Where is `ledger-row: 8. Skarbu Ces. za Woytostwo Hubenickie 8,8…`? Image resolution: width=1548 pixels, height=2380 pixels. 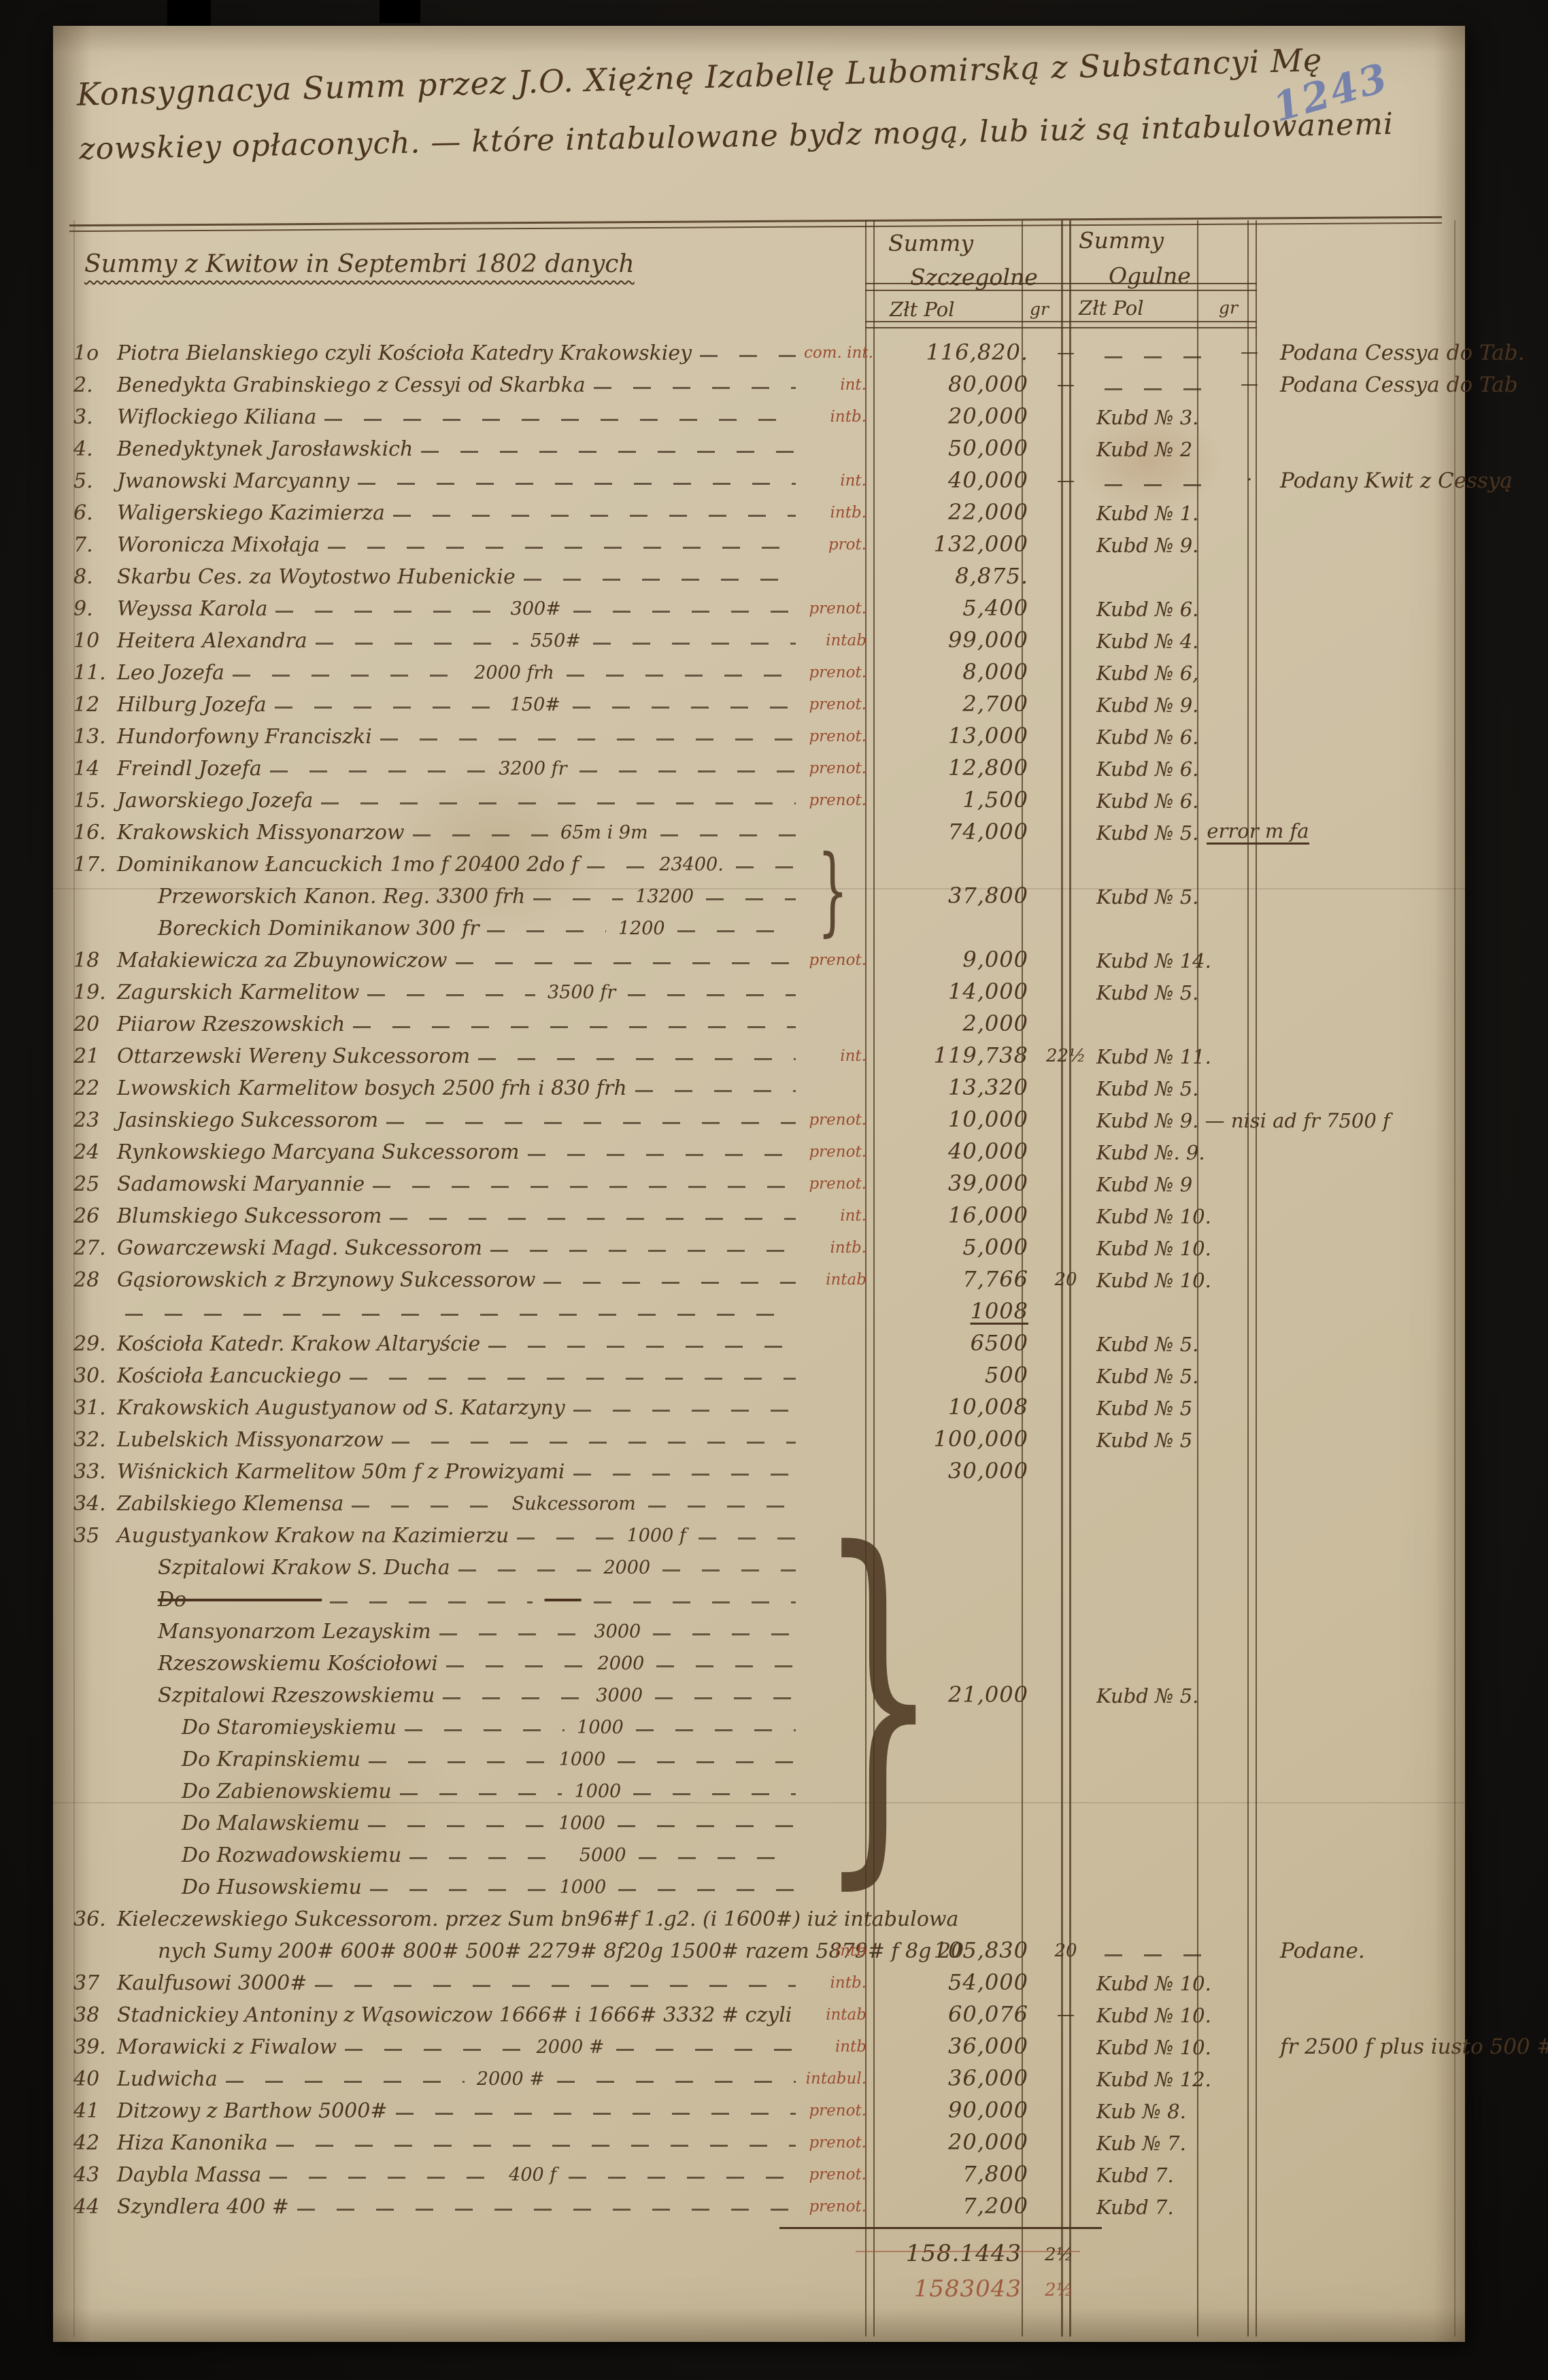
ledger-row: 8. Skarbu Ces. za Woytostwo Hubenickie 8,8… is located at coordinates (758, 573).